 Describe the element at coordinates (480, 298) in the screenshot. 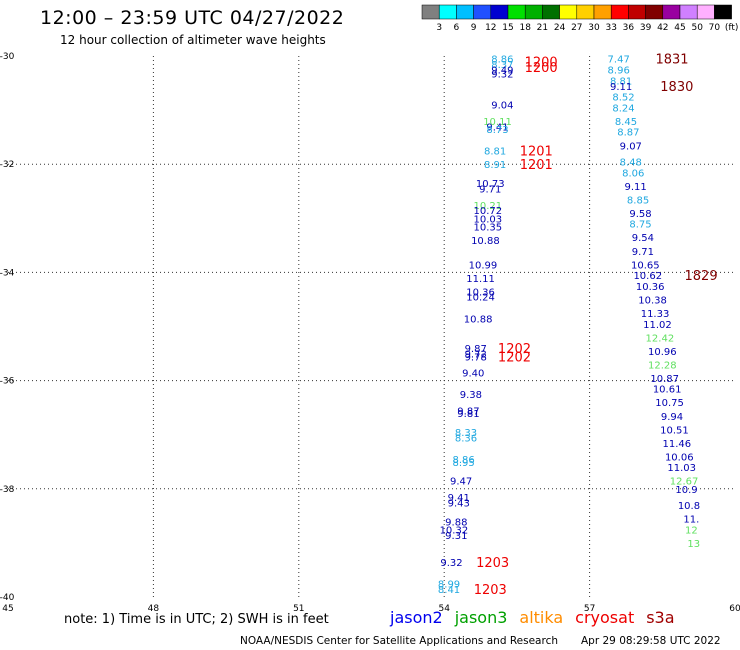

I see `wave-height-label: 10.24` at that location.